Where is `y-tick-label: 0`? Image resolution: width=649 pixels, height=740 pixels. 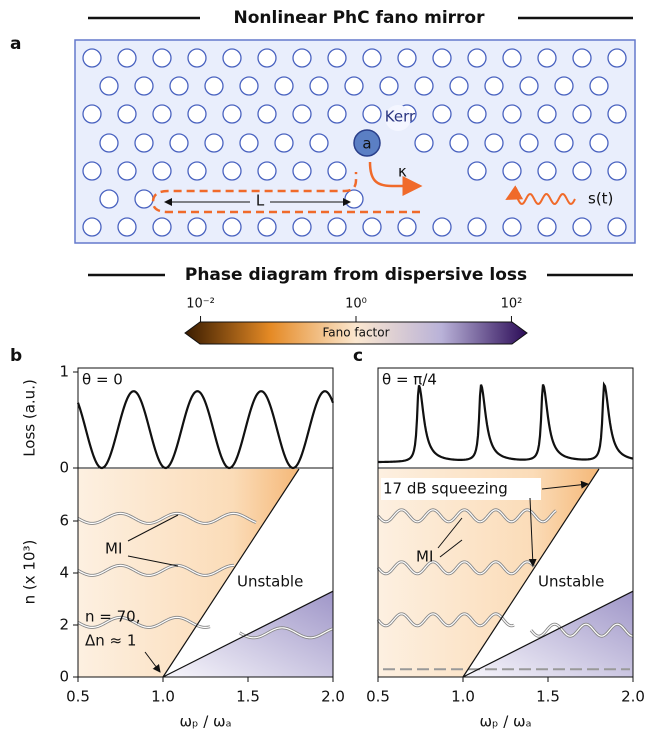
y-tick-label: 0 is located at coordinates (64, 468).